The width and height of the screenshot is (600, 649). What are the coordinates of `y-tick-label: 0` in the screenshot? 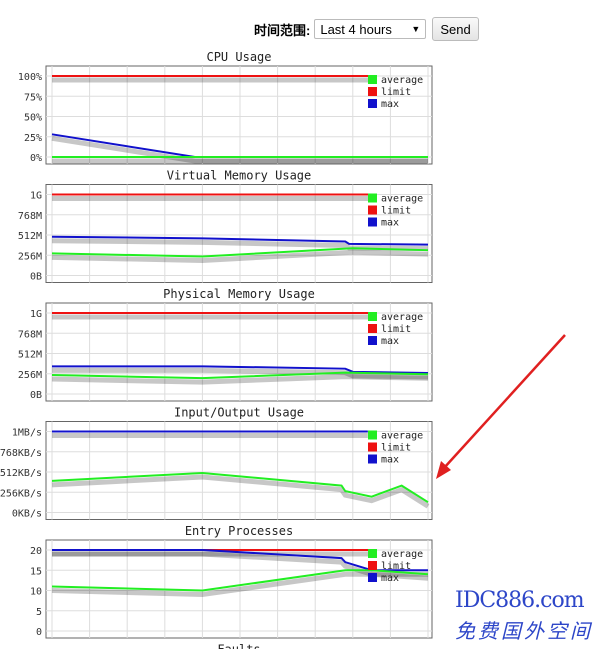 It's located at (39, 632).